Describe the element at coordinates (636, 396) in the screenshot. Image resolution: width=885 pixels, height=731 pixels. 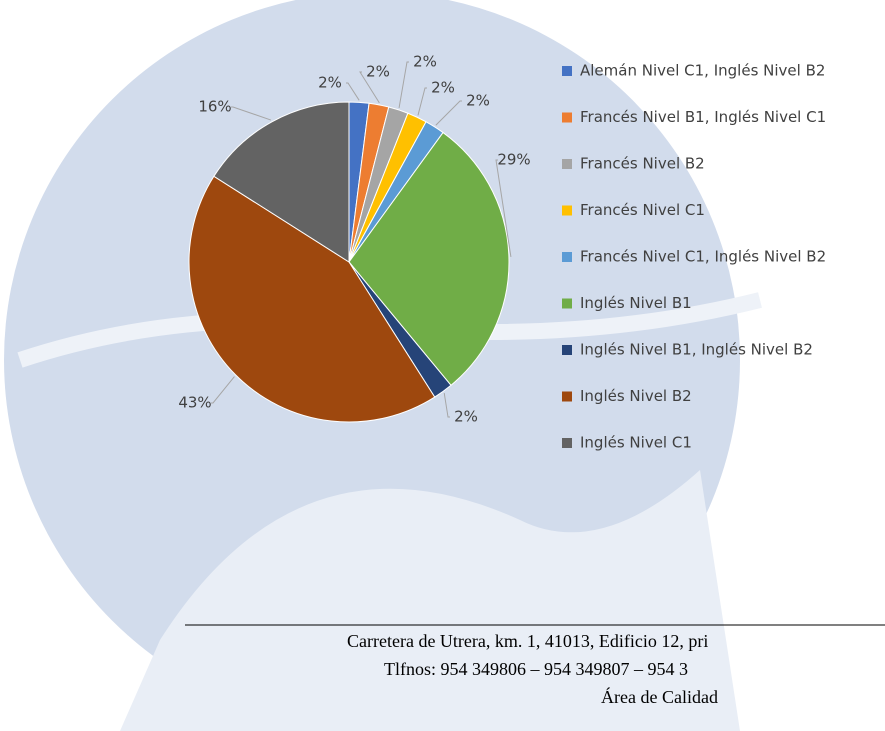
I see `legend-label: Inglés Nivel B2` at that location.